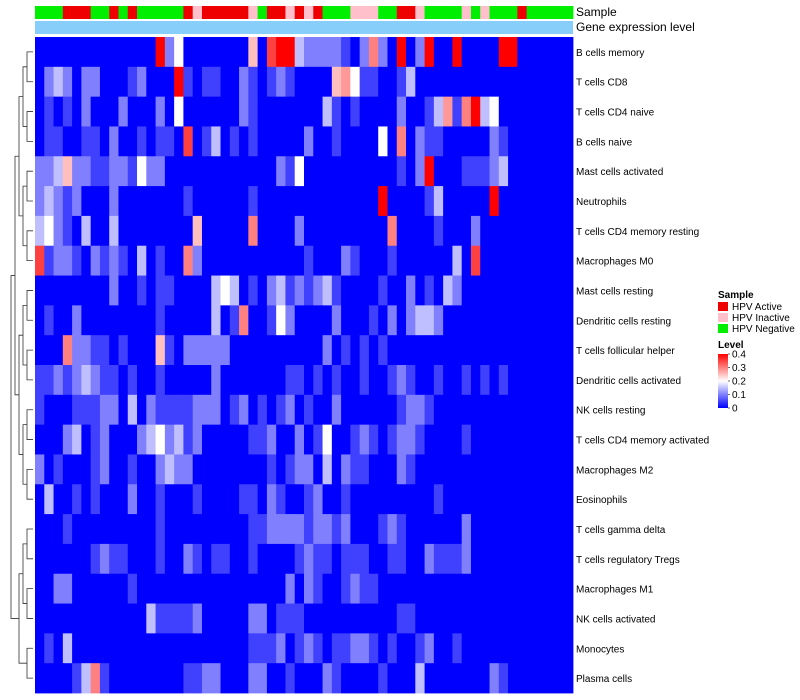  I want to click on row-label-monocytes: Monocytes, so click(600, 649).